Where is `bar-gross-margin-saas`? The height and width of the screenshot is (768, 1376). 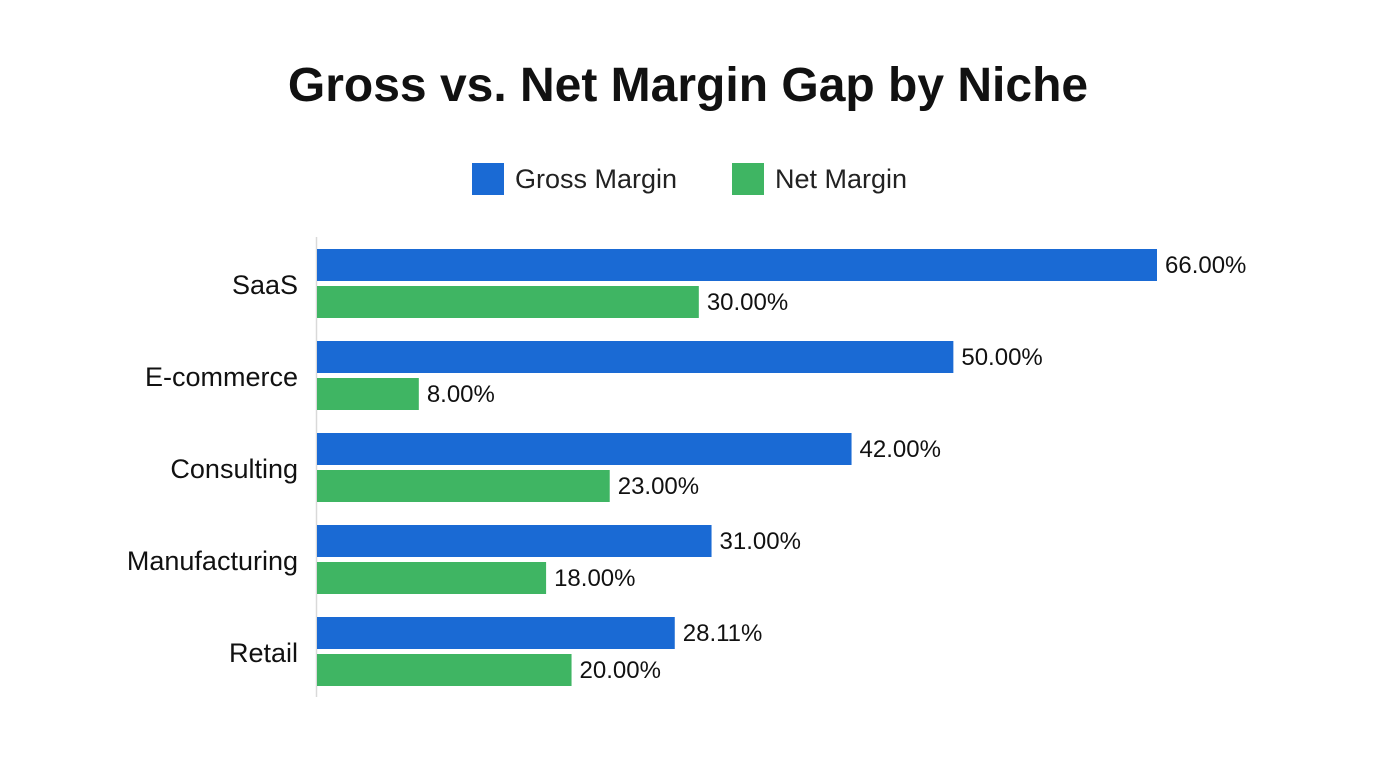
bar-gross-margin-saas is located at coordinates (737, 265).